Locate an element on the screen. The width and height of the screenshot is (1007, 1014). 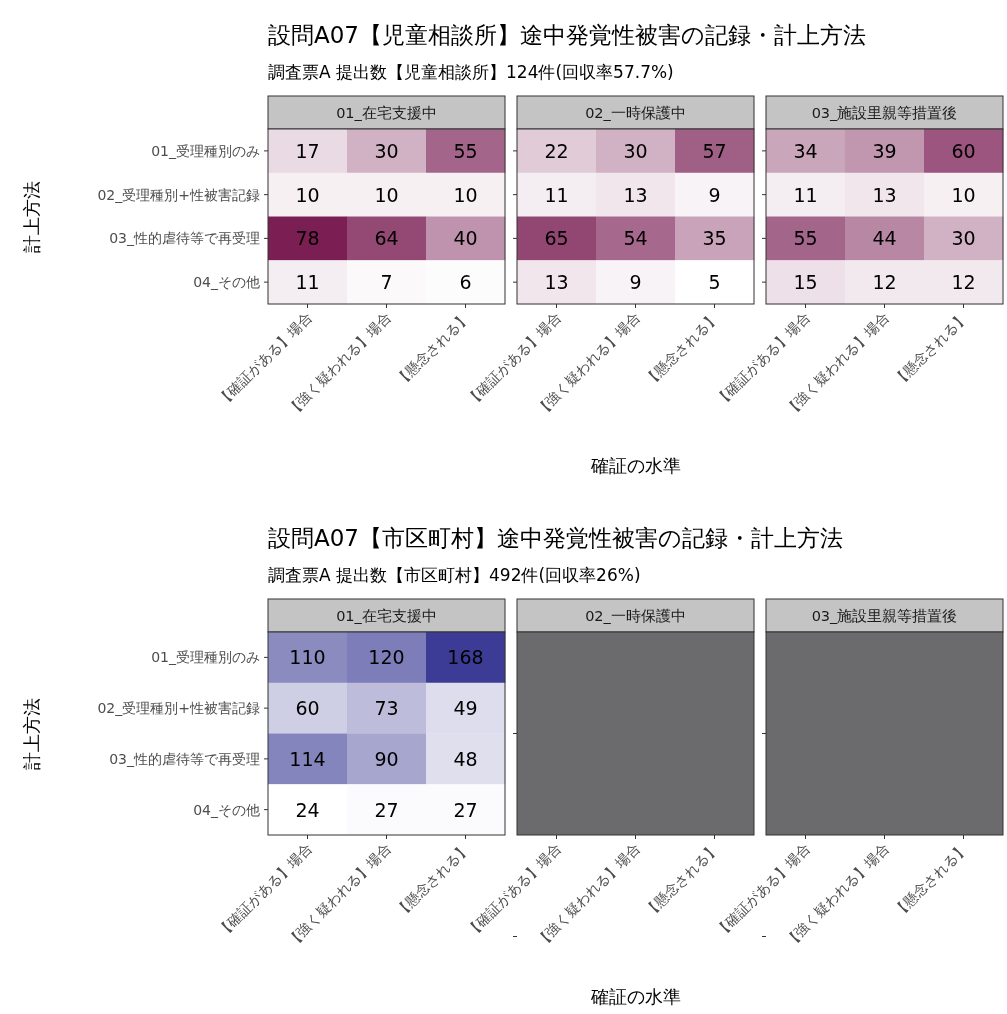
text: 調査票A 提出数【児童相談所】124件(回収率57.7%) is located at coordinates (471, 72).